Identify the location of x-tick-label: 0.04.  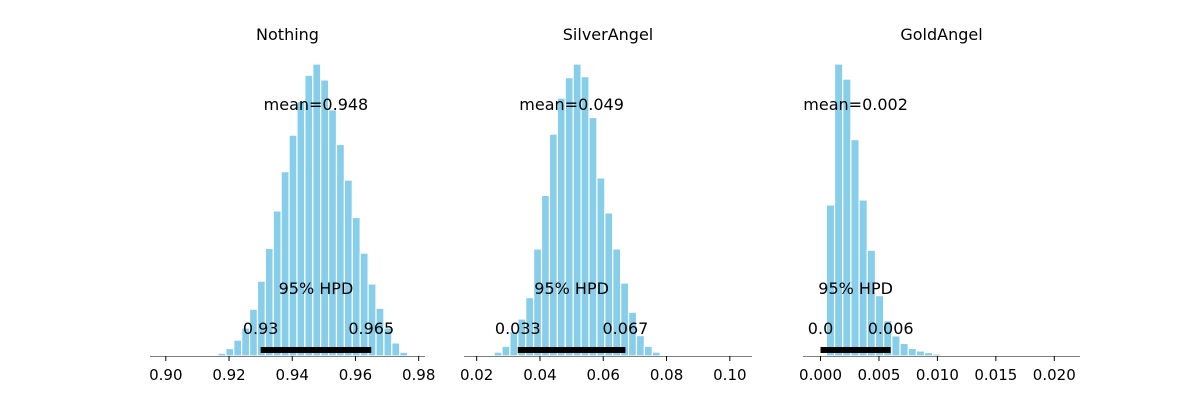
(539, 375).